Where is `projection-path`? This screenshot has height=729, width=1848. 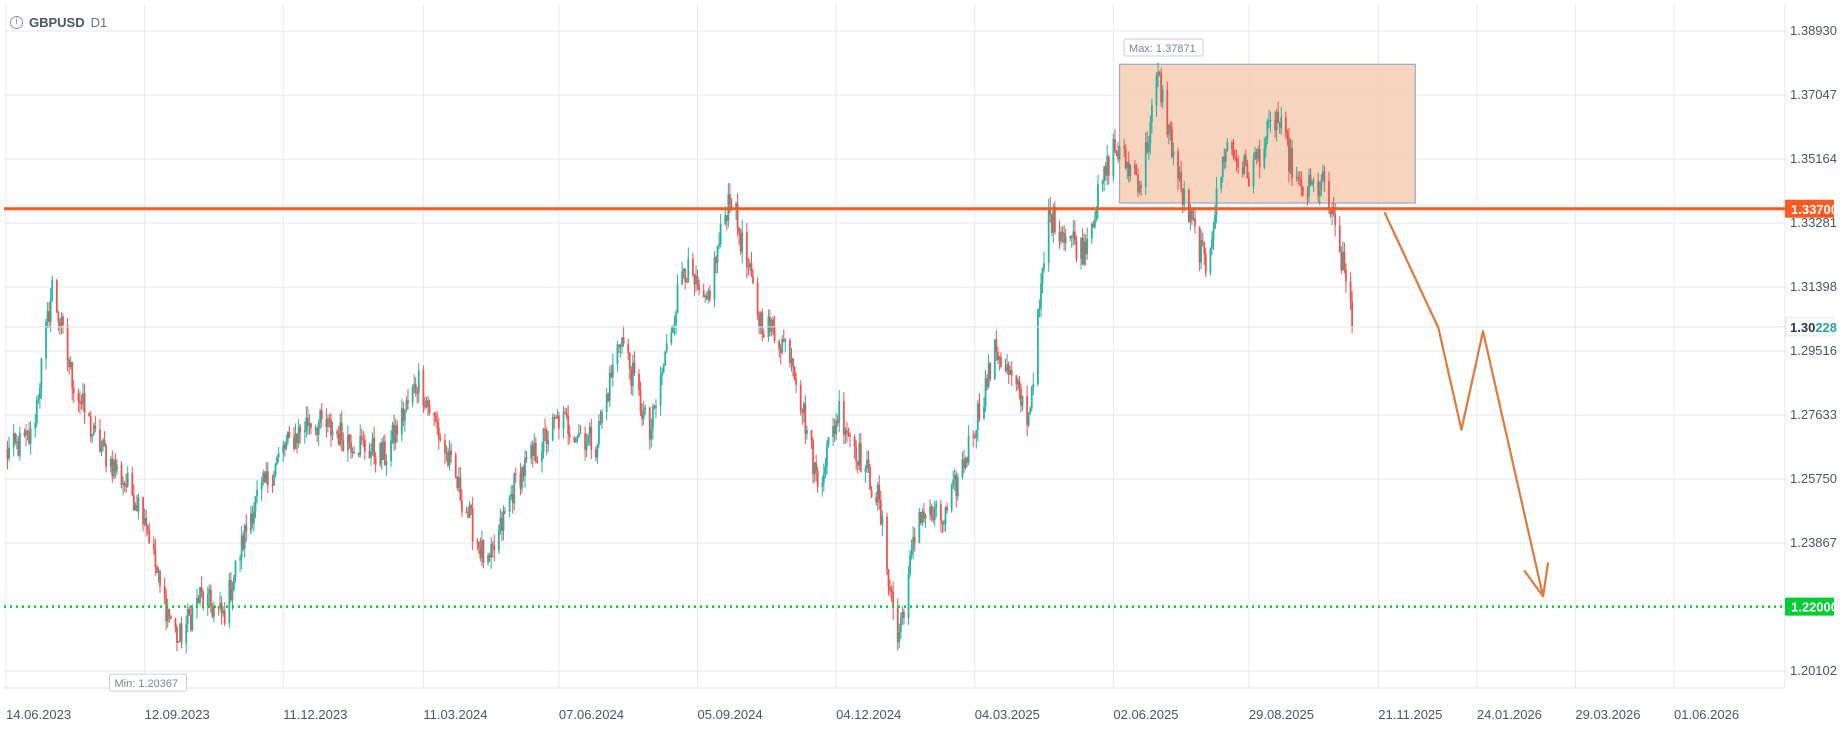
projection-path is located at coordinates (1464, 404).